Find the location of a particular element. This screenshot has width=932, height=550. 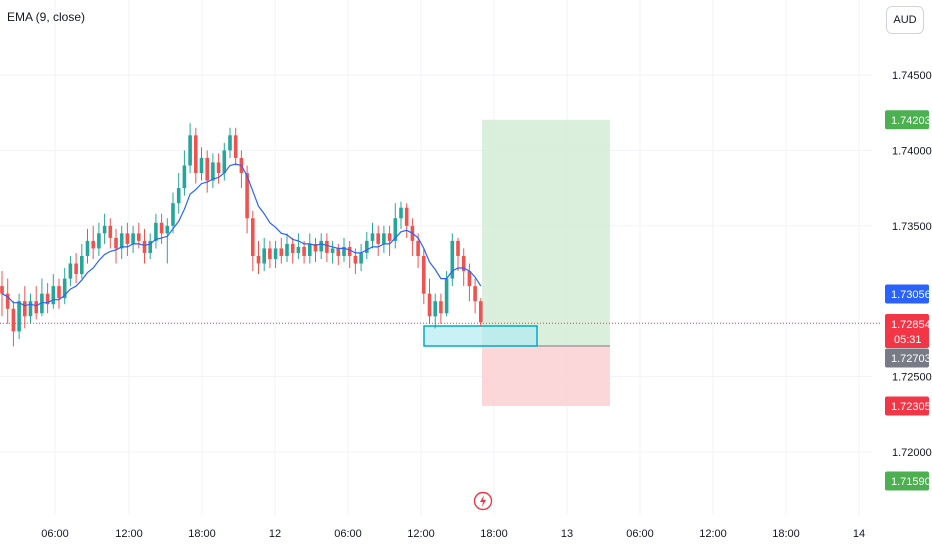

take-profit-zone is located at coordinates (546, 232).